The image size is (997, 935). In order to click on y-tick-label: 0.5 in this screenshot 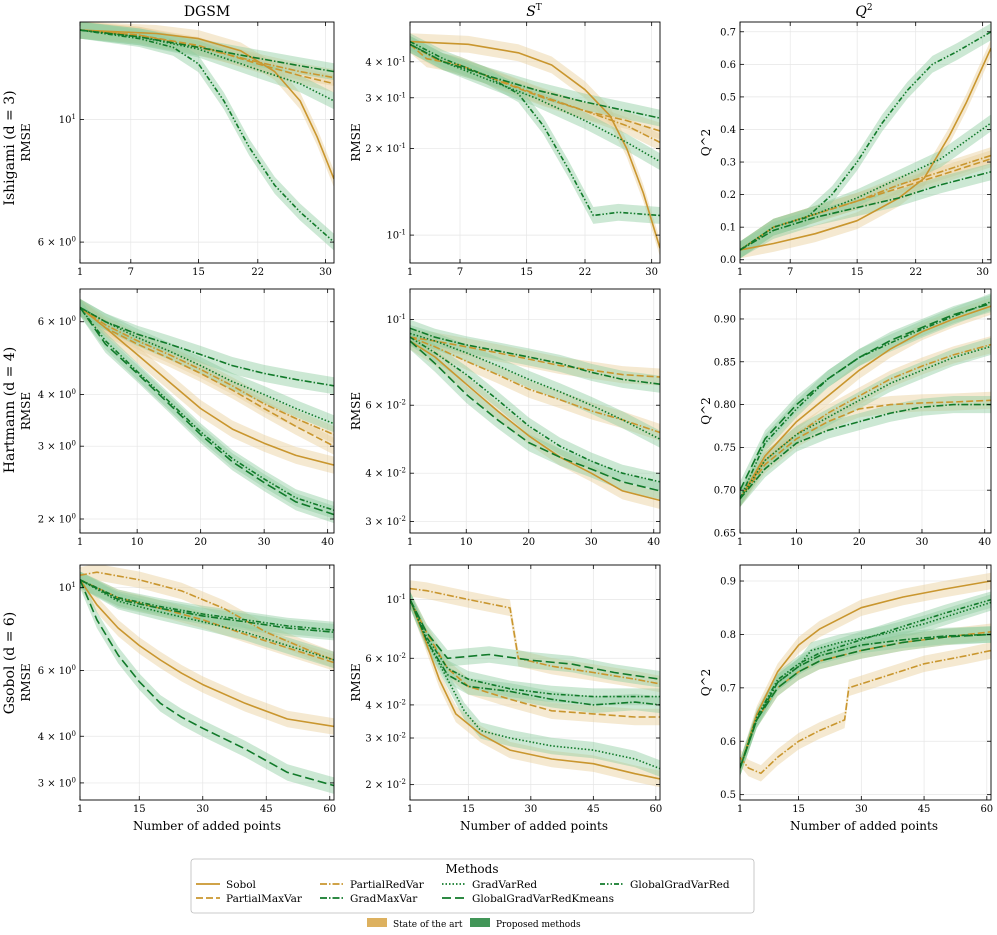, I will do `click(728, 97)`.